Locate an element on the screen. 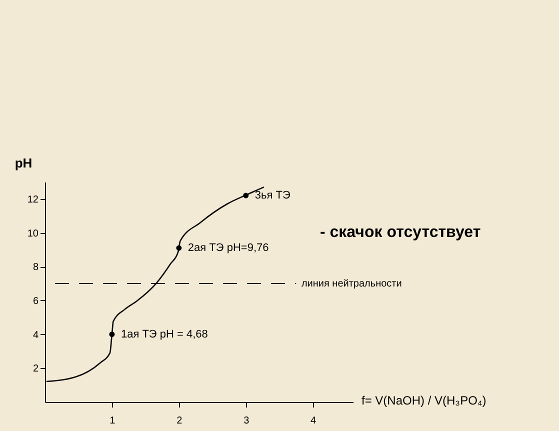 This screenshot has width=559, height=431. y-tick-label: 6 is located at coordinates (35, 301).